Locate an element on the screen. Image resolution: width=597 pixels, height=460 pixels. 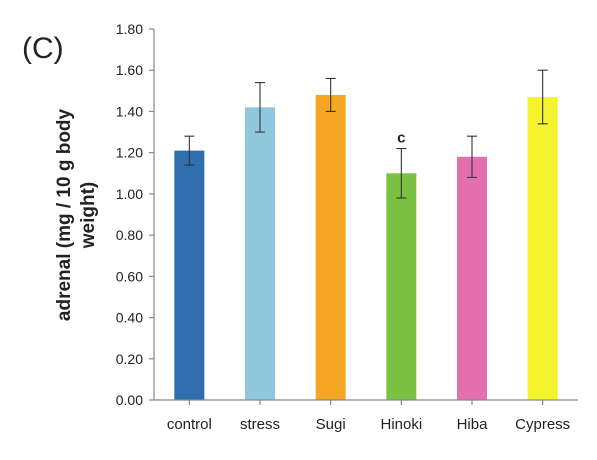
bar-hinoki is located at coordinates (401, 286).